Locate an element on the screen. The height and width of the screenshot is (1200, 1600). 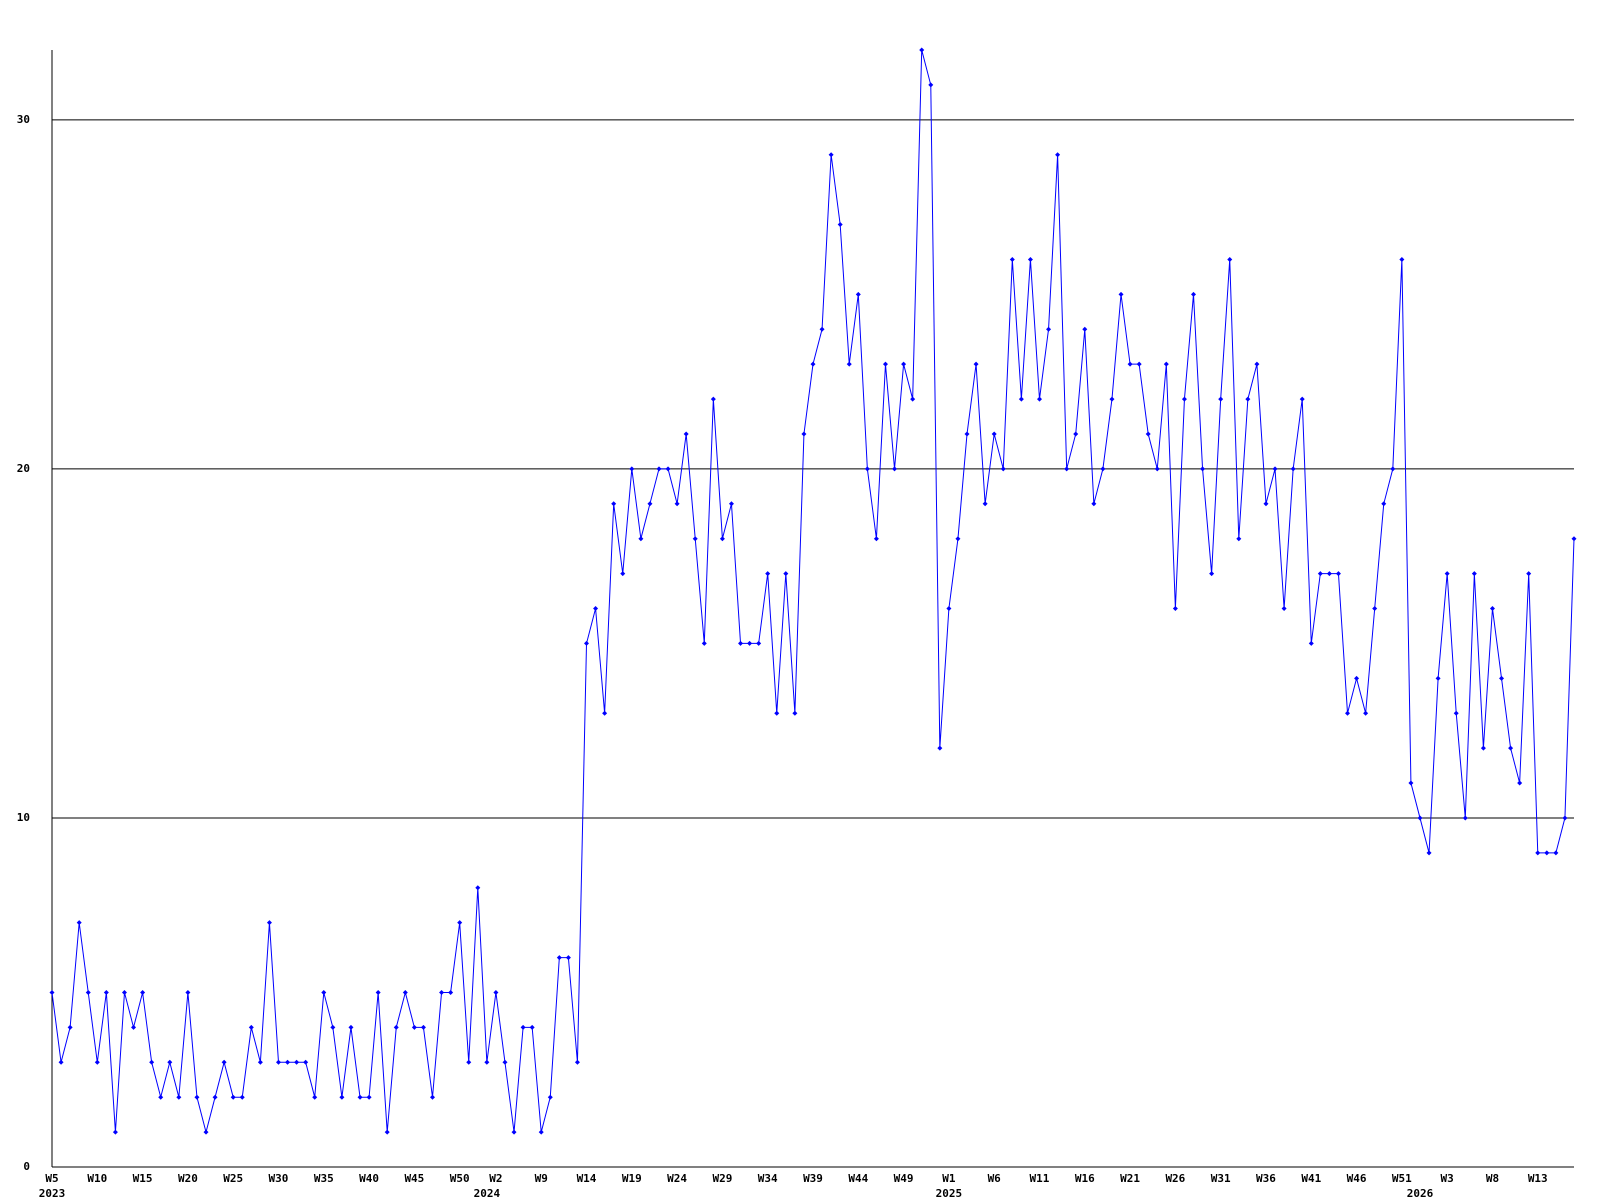
year-label: 2024 is located at coordinates (487, 1193).